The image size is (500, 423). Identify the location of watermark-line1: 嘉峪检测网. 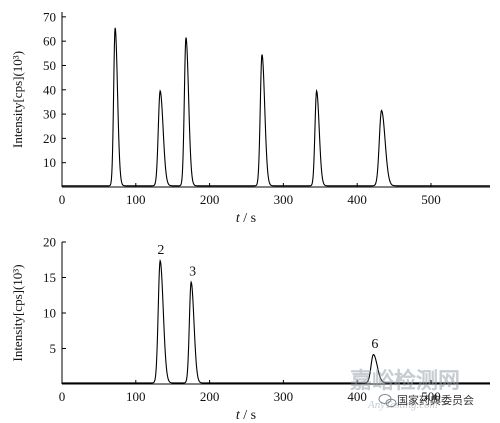
(405, 380).